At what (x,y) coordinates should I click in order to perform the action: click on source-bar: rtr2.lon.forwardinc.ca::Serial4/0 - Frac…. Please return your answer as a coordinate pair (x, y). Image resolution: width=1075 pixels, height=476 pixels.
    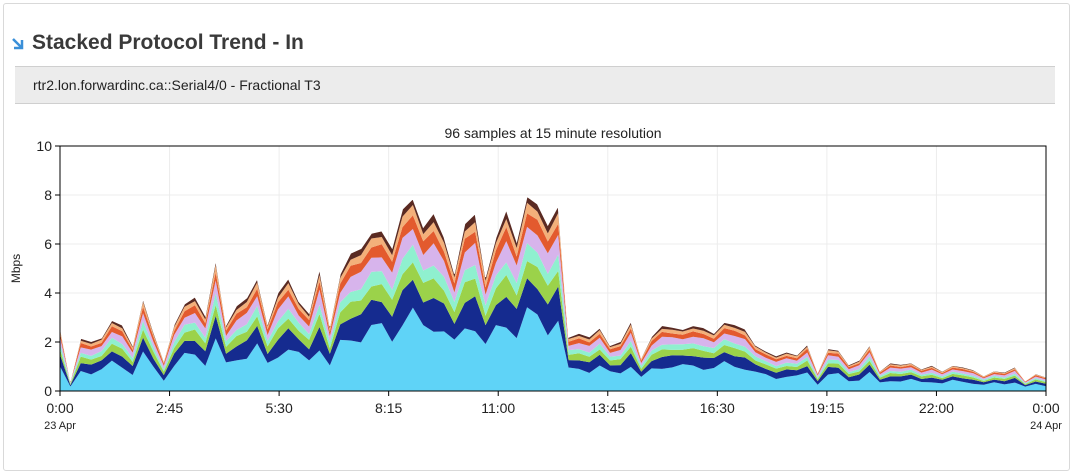
    Looking at the image, I should click on (535, 85).